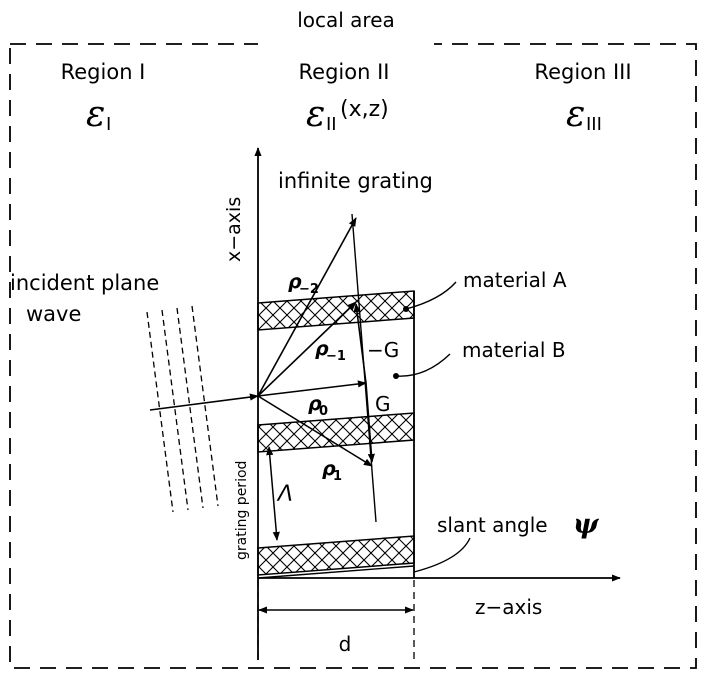 This screenshot has height=675, width=708. Describe the element at coordinates (492, 525) in the screenshot. I see `slant-angle-label: slant angle` at that location.